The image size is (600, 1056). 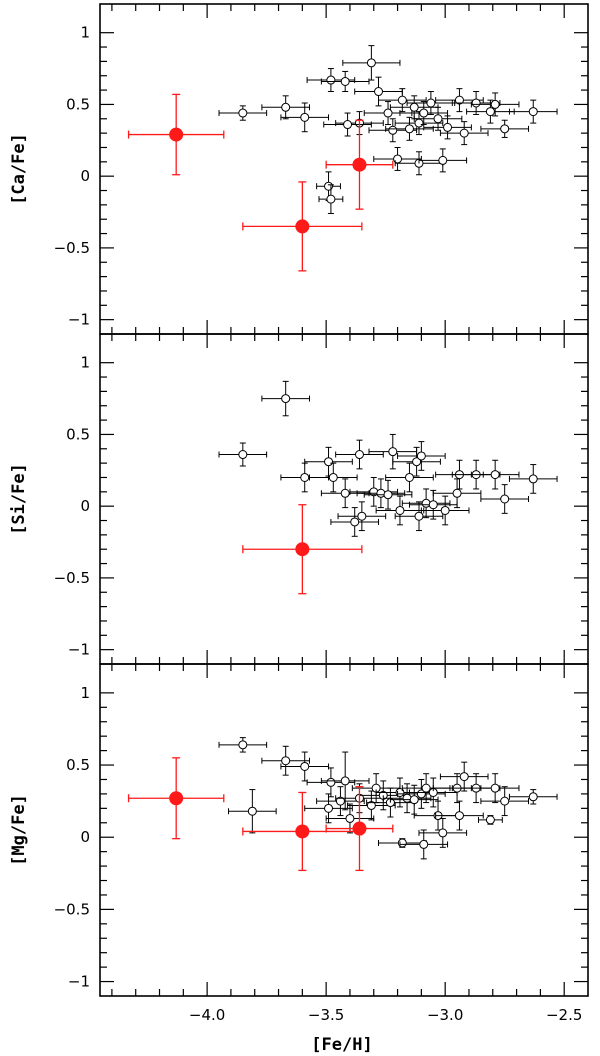 What do you see at coordinates (341, 1045) in the screenshot?
I see `x-axis-label: [Fe/H]` at bounding box center [341, 1045].